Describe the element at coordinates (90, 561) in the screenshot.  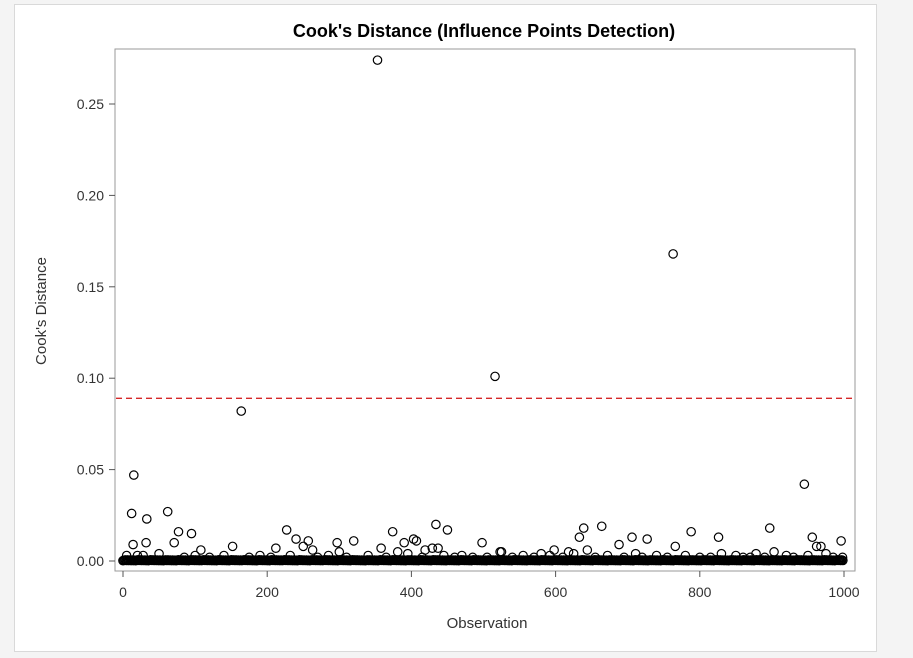
I see `y-tick-label: 0.00` at that location.